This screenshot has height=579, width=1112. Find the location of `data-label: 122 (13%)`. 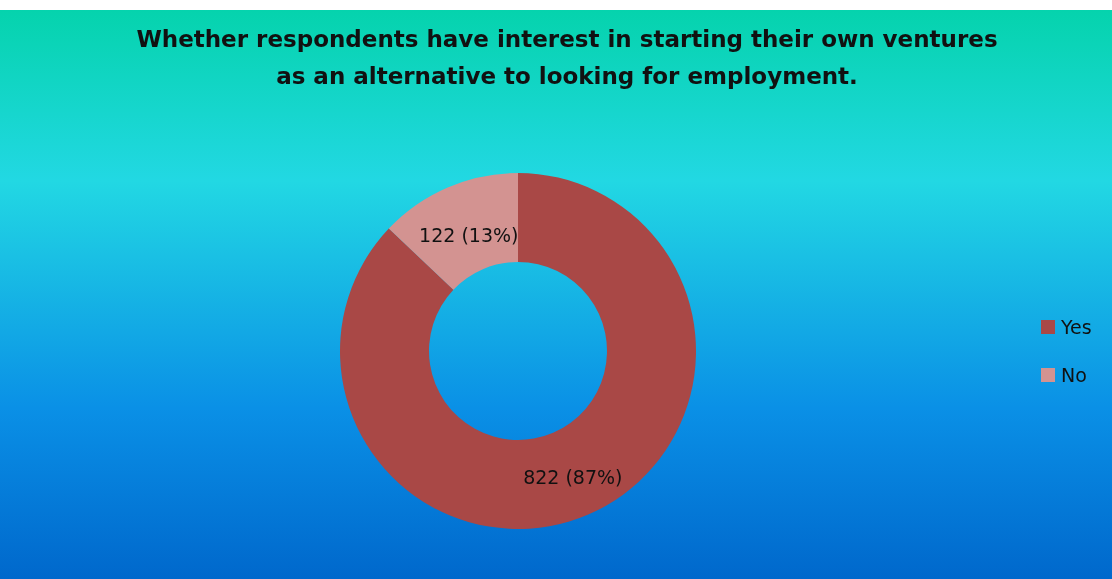

data-label: 122 (13%) is located at coordinates (469, 235).